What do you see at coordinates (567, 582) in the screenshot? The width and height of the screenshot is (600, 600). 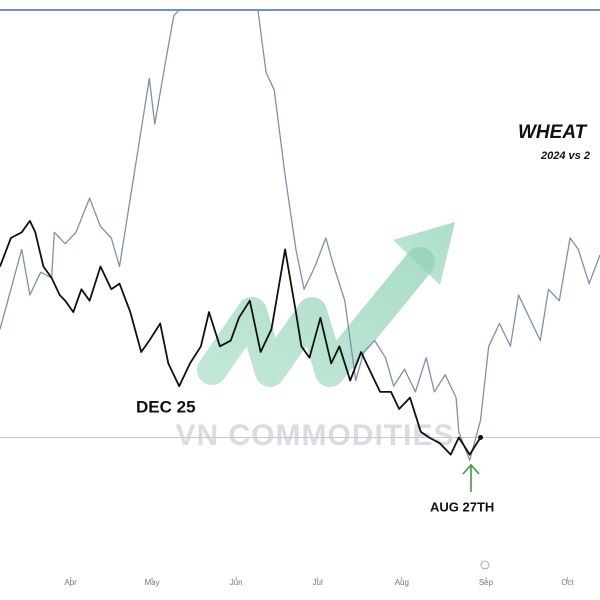 I see `x-tick-label: Oct` at bounding box center [567, 582].